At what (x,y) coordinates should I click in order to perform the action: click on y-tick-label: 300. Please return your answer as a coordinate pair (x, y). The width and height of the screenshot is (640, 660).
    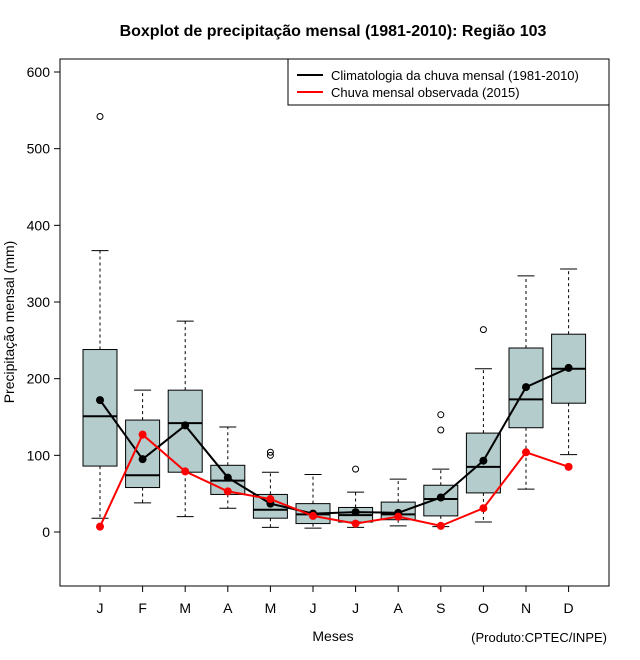
    Looking at the image, I should click on (39, 302).